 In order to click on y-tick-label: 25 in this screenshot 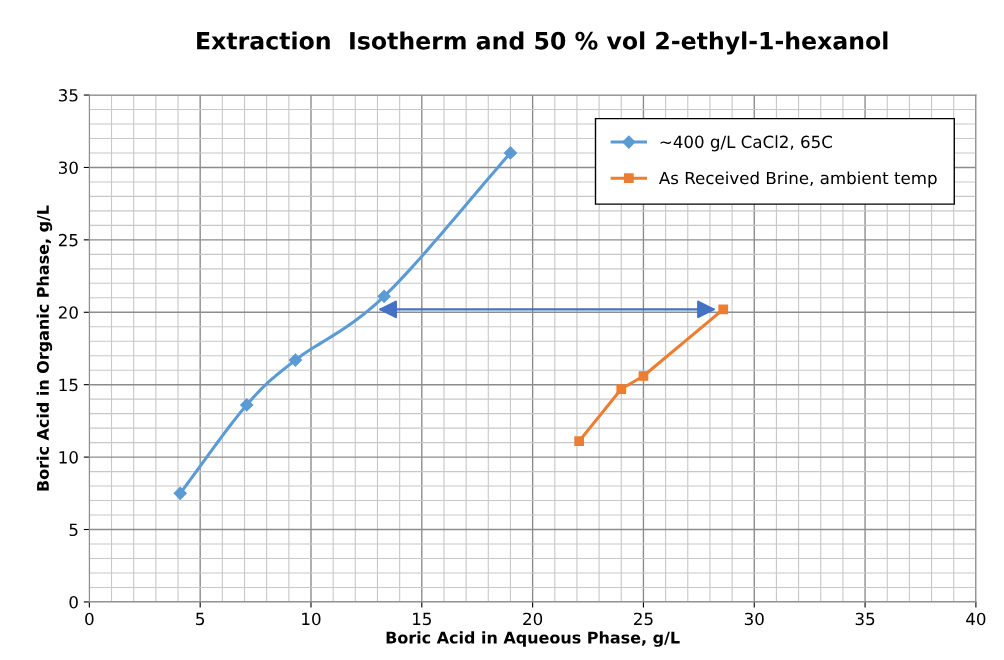, I will do `click(68, 240)`.